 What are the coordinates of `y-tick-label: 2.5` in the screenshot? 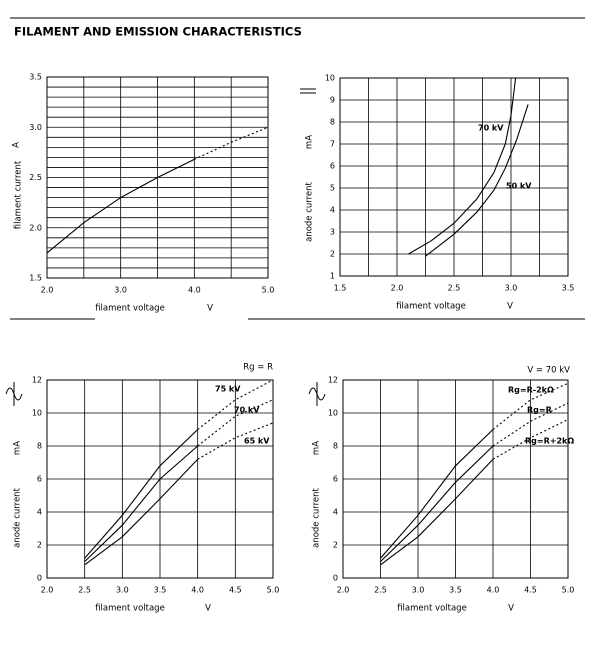 It's located at (35, 177).